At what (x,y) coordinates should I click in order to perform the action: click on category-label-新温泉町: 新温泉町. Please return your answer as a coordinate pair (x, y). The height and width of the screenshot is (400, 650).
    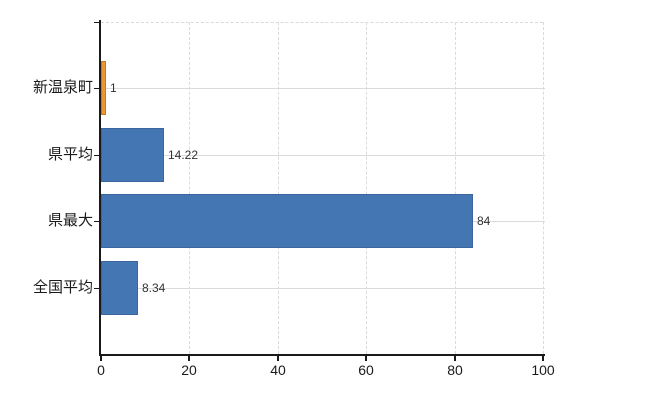
    Looking at the image, I should click on (62, 87).